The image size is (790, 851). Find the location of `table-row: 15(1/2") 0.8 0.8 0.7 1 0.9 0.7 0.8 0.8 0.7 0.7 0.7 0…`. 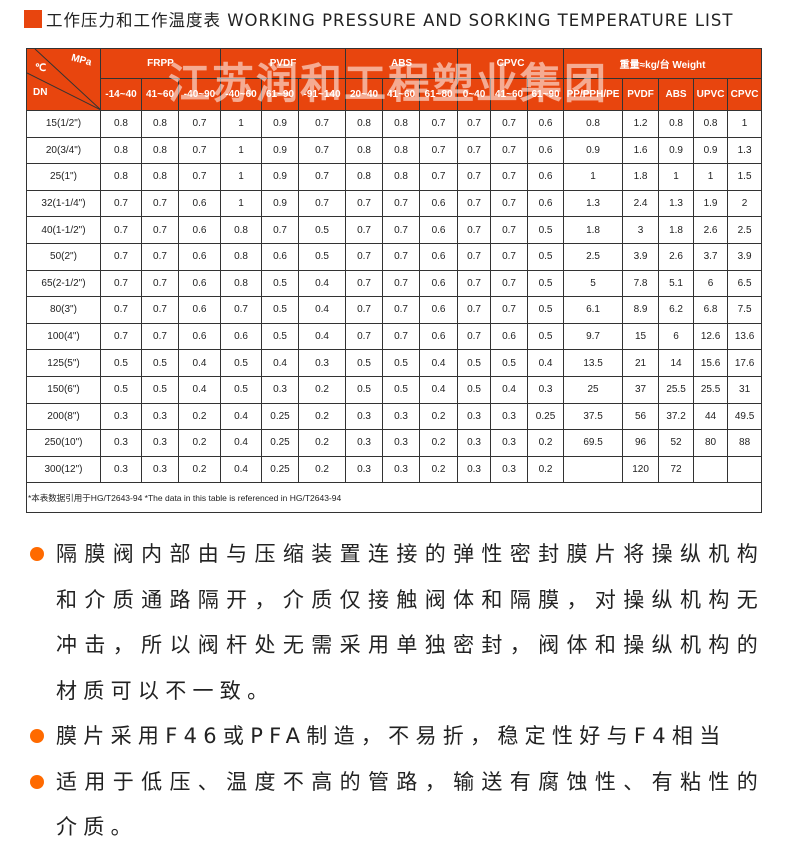

table-row: 15(1/2") 0.8 0.8 0.7 1 0.9 0.7 0.8 0.8 0.7 0.7 0.7 0… is located at coordinates (394, 124).